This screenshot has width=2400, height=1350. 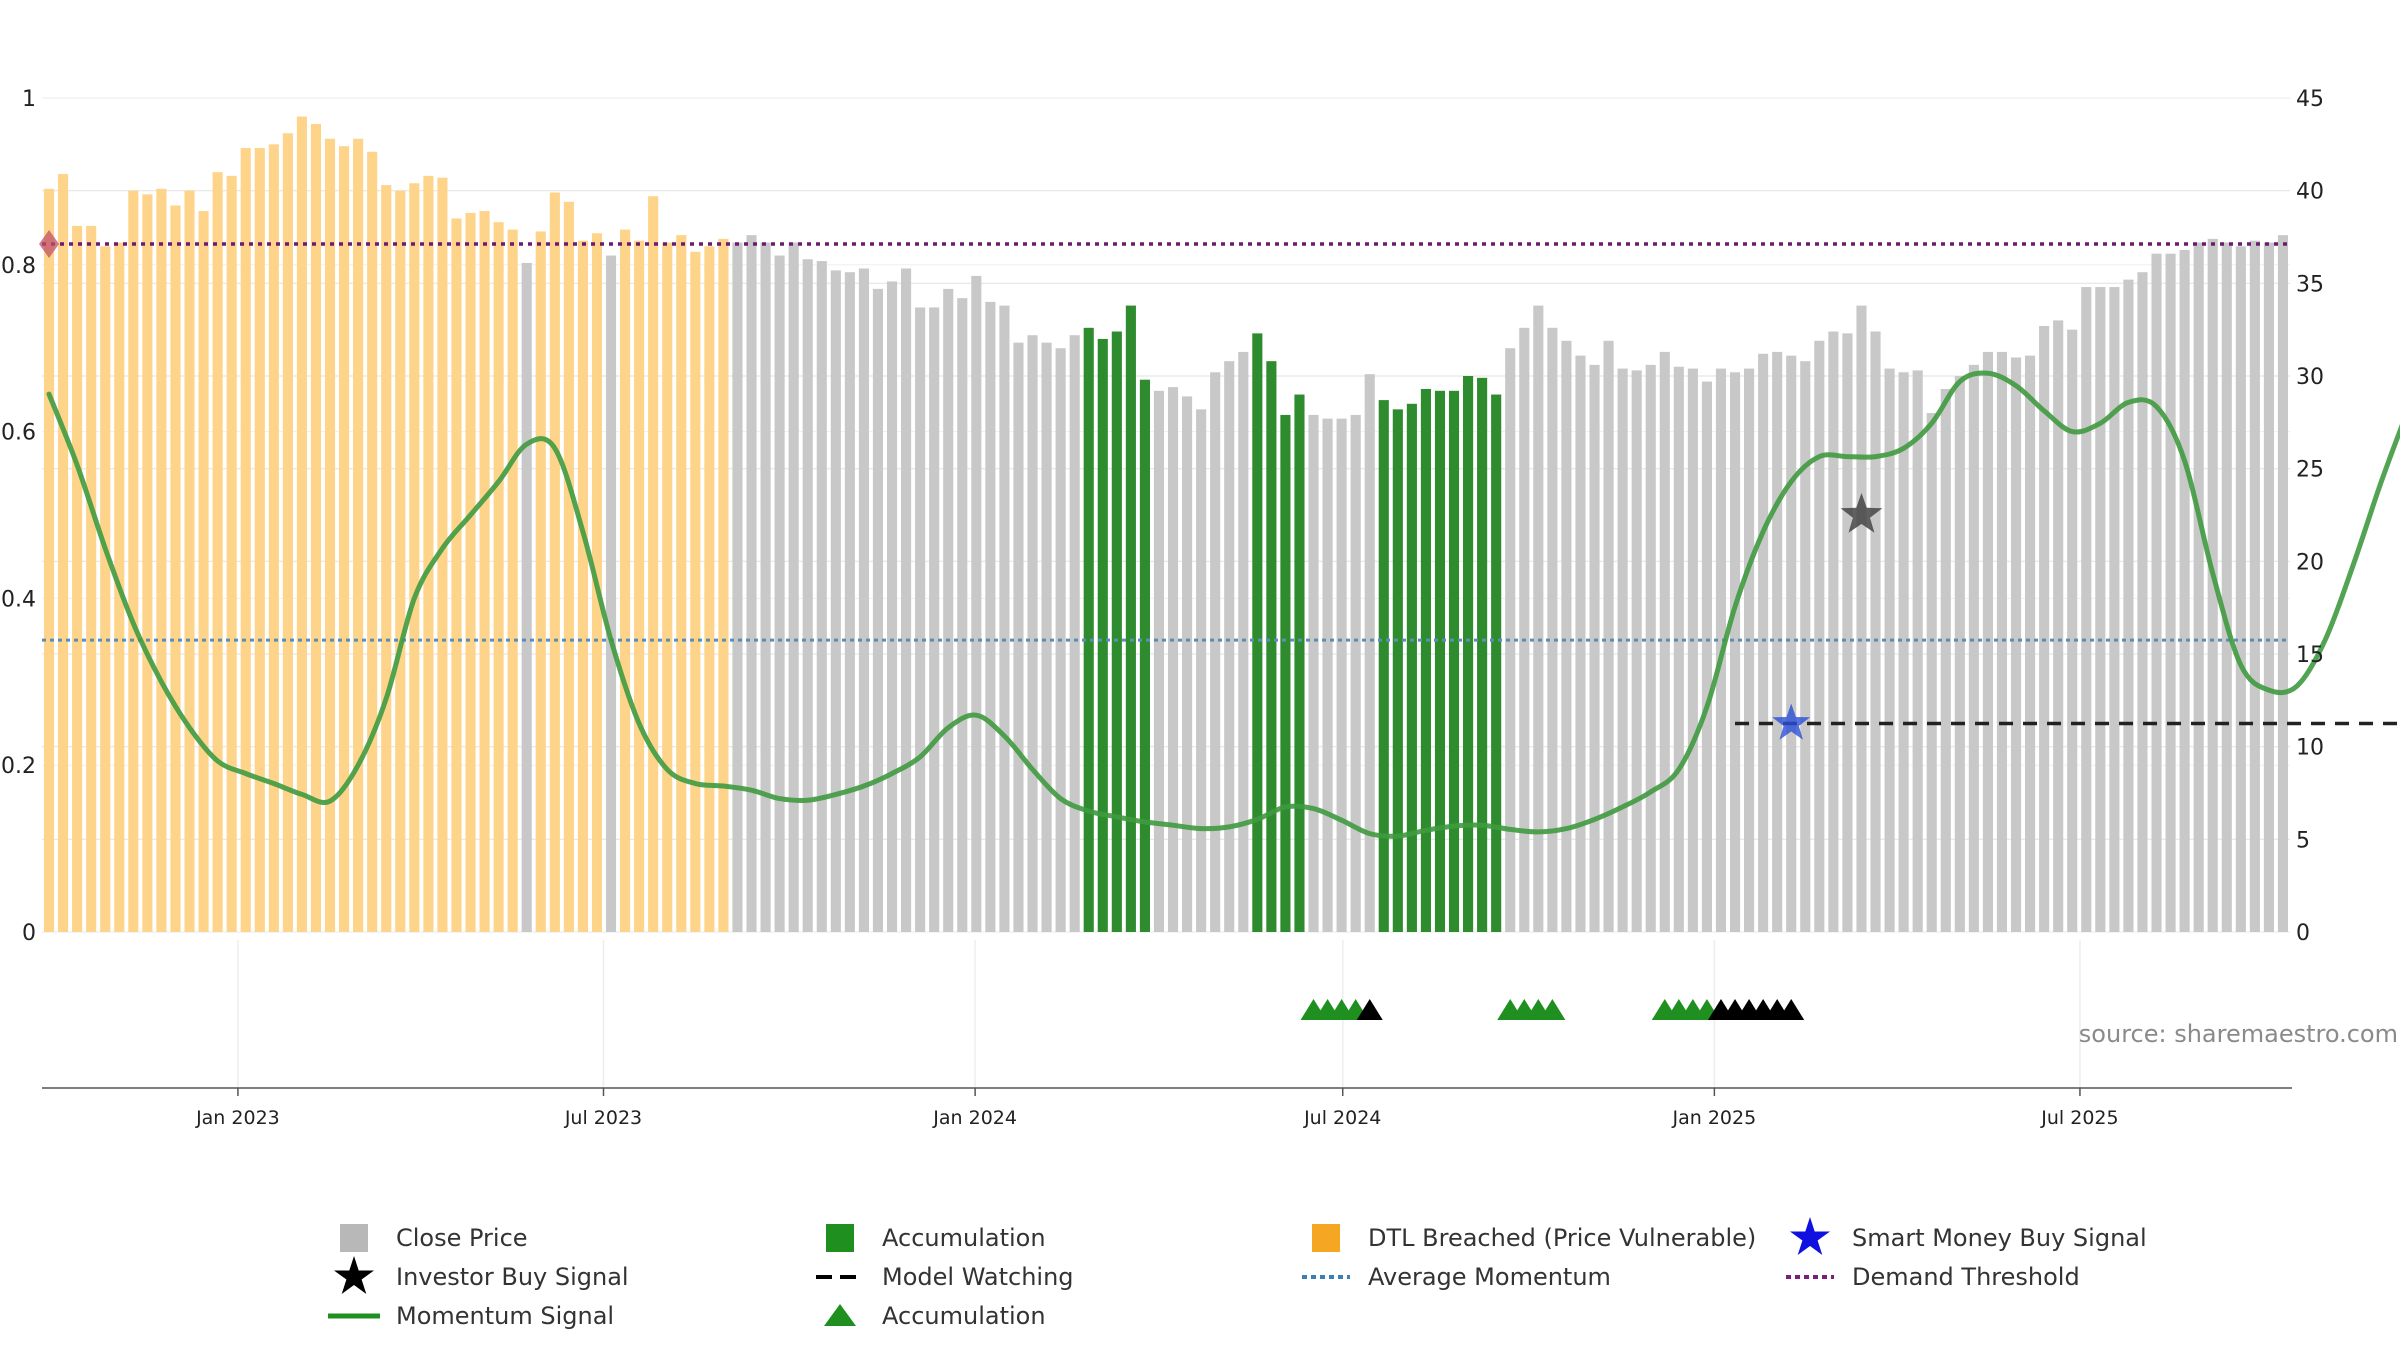 I want to click on left-axis-tick-label: 0, so click(x=29, y=933).